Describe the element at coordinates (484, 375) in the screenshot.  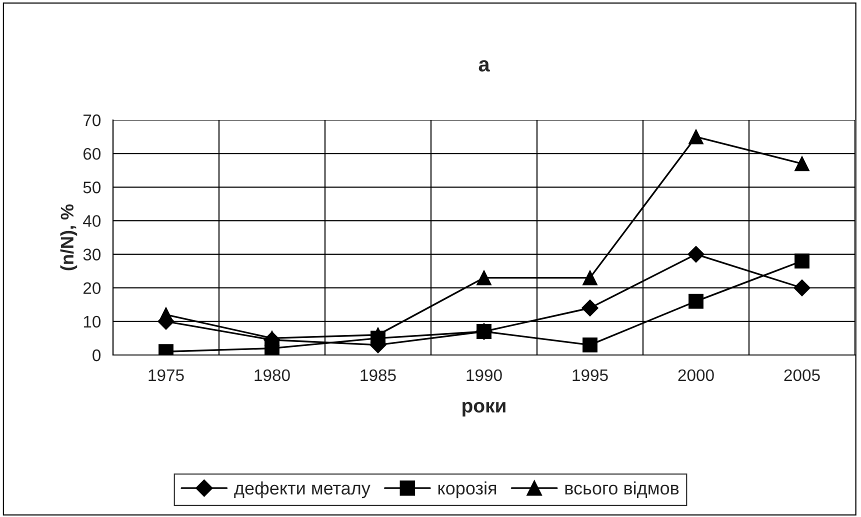
I see `x-tick-label: 1990` at that location.